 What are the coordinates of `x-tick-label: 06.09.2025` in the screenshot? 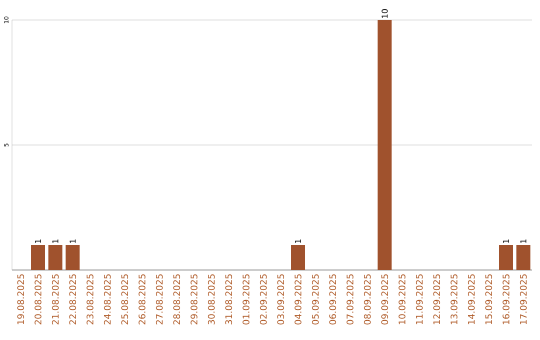 It's located at (332, 299).